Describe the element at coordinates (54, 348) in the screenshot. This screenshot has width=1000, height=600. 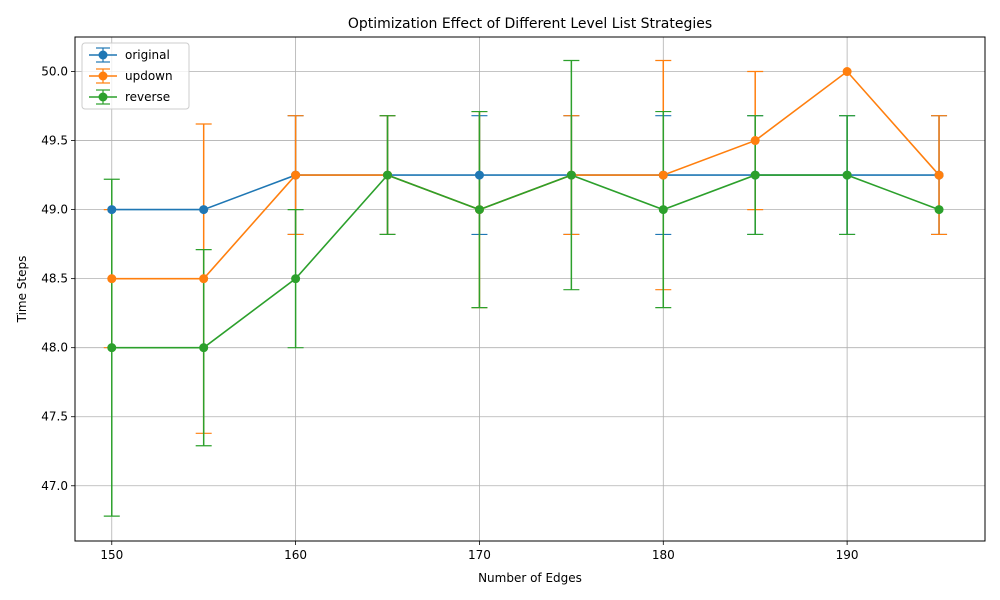
I see `y-tick-label: 48.0` at that location.